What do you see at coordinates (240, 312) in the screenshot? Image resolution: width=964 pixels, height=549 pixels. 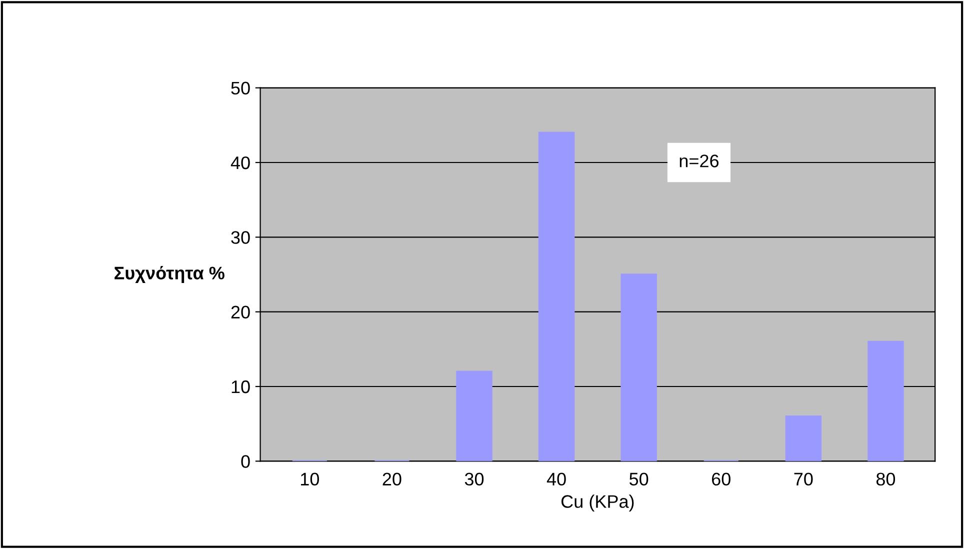 I see `y-tick-label: 20` at bounding box center [240, 312].